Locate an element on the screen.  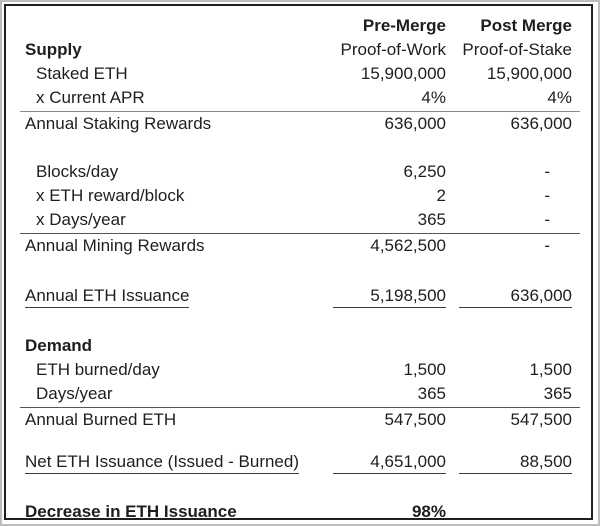
pre-merge-value: 15,900,000 is located at coordinates (403, 73).